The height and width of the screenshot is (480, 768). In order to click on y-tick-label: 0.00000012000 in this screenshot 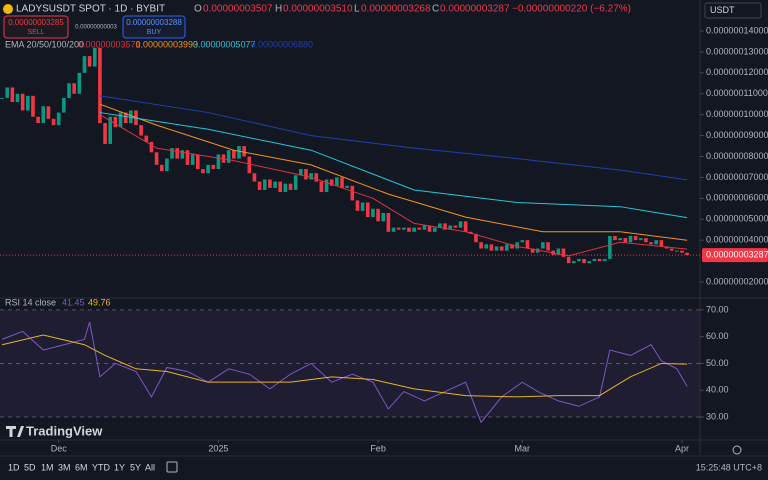, I will do `click(737, 72)`.